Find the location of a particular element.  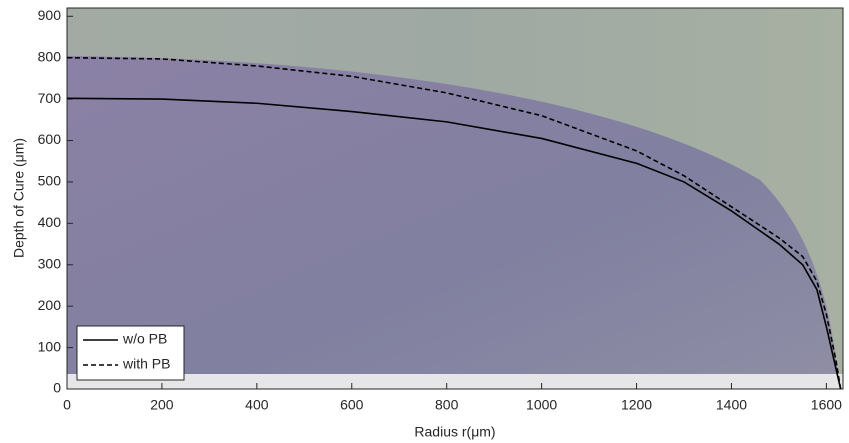

y-tick-label: 600 is located at coordinates (50, 139).